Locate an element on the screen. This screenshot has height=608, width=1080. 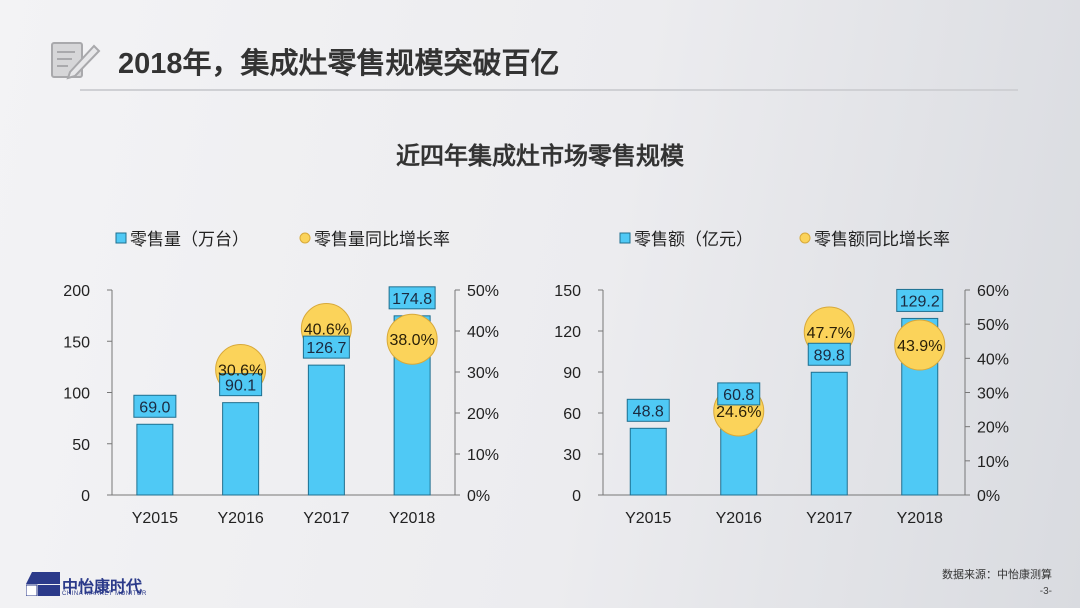
left-tick-label: 120 is located at coordinates (567, 332).